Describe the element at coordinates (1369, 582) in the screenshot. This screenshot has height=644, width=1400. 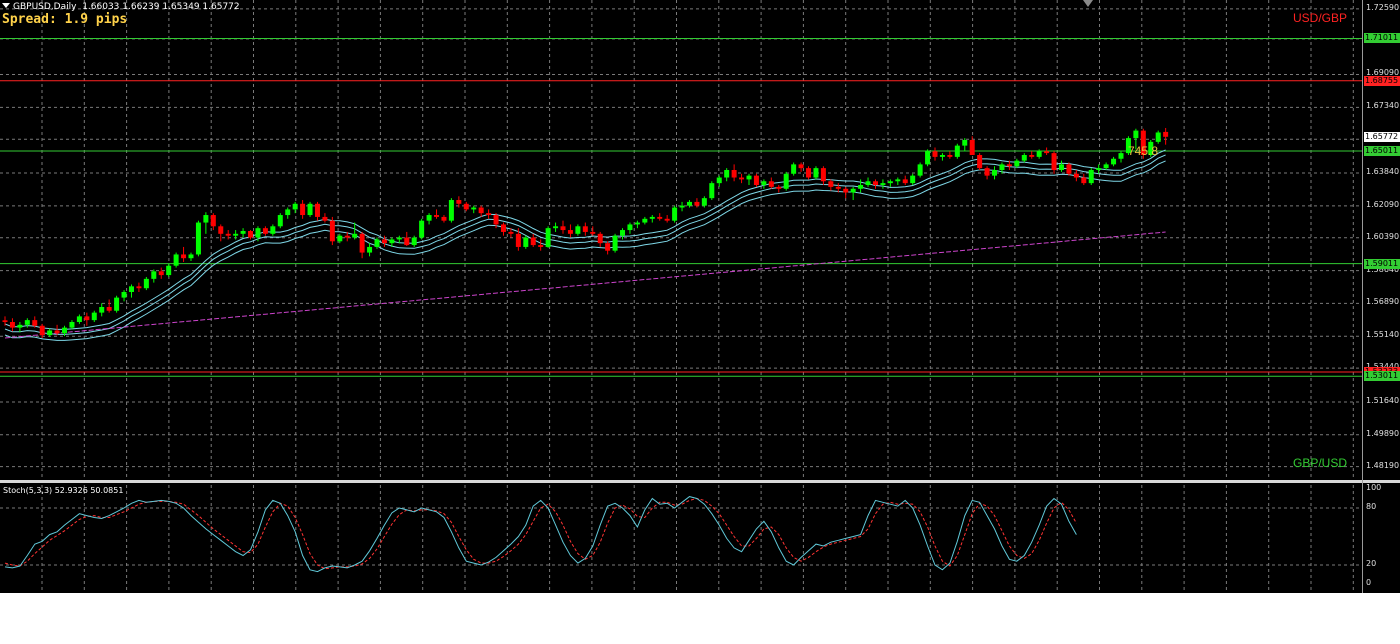
I see `stoch-tick-label: 0` at that location.